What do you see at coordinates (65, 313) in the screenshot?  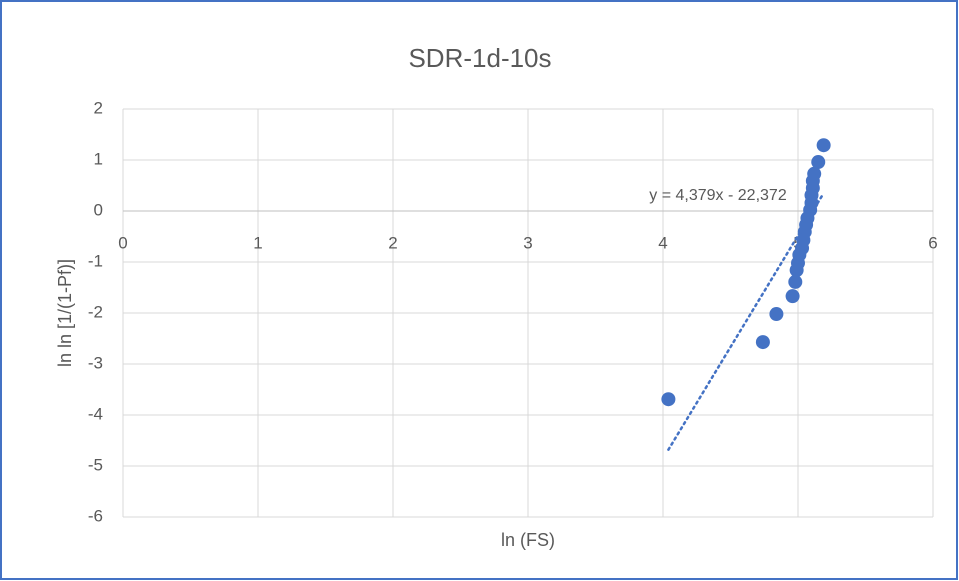 I see `y-axis-label: ln ln [1/(1-Pf)]` at bounding box center [65, 313].